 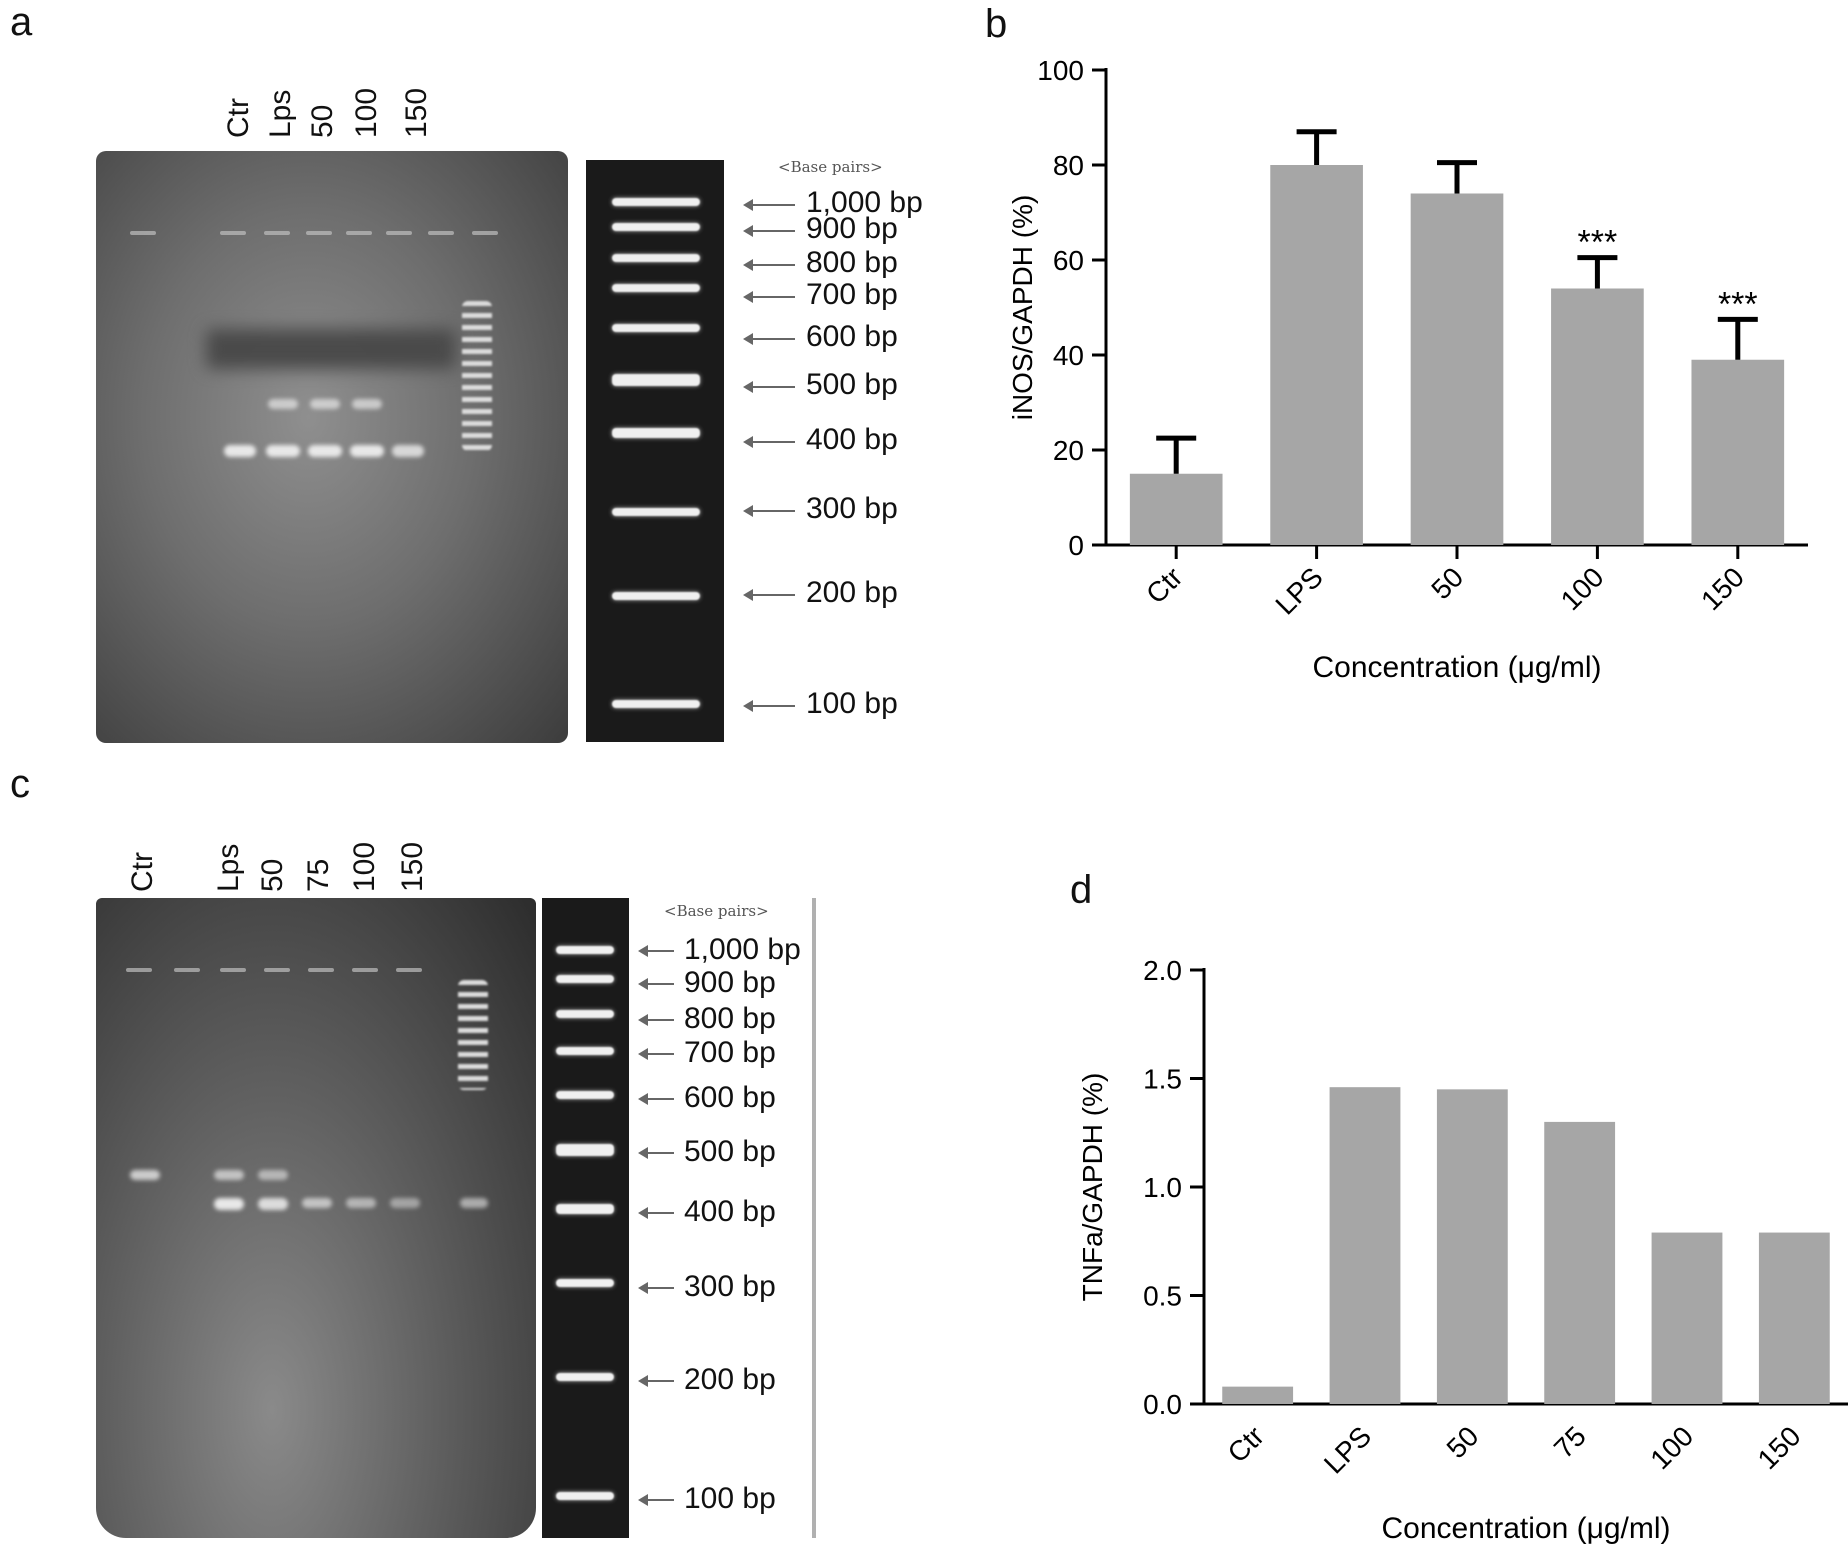 What do you see at coordinates (1068, 355) in the screenshot?
I see `y-tick-label: 40` at bounding box center [1068, 355].